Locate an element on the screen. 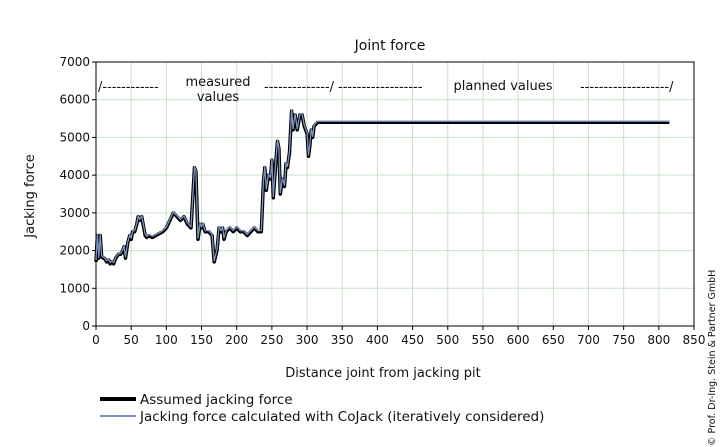  x-tick-label: 300 is located at coordinates (307, 340).